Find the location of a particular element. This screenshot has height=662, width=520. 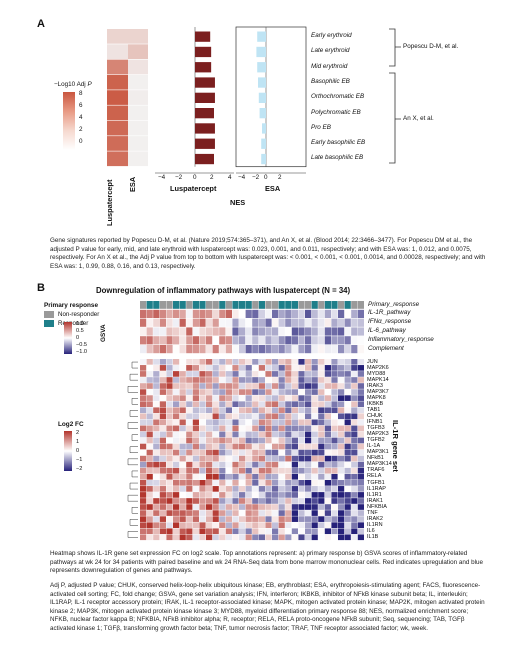

annotation-label-0: Primary_response is located at coordinates (394, 304).